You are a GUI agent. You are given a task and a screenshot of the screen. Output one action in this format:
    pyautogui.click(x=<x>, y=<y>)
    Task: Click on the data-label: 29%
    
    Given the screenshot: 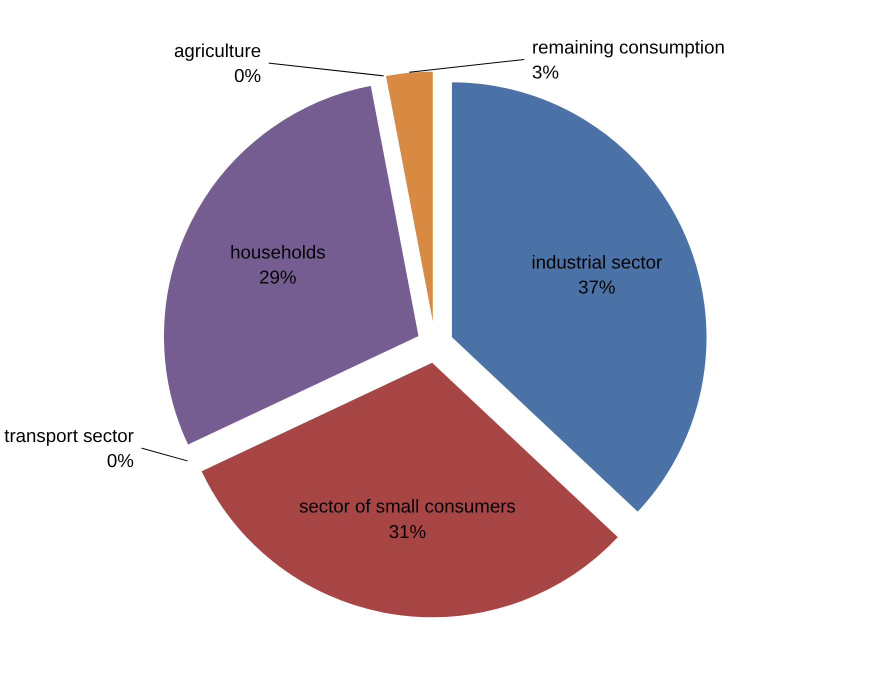 What is the action you would take?
    pyautogui.click(x=278, y=277)
    